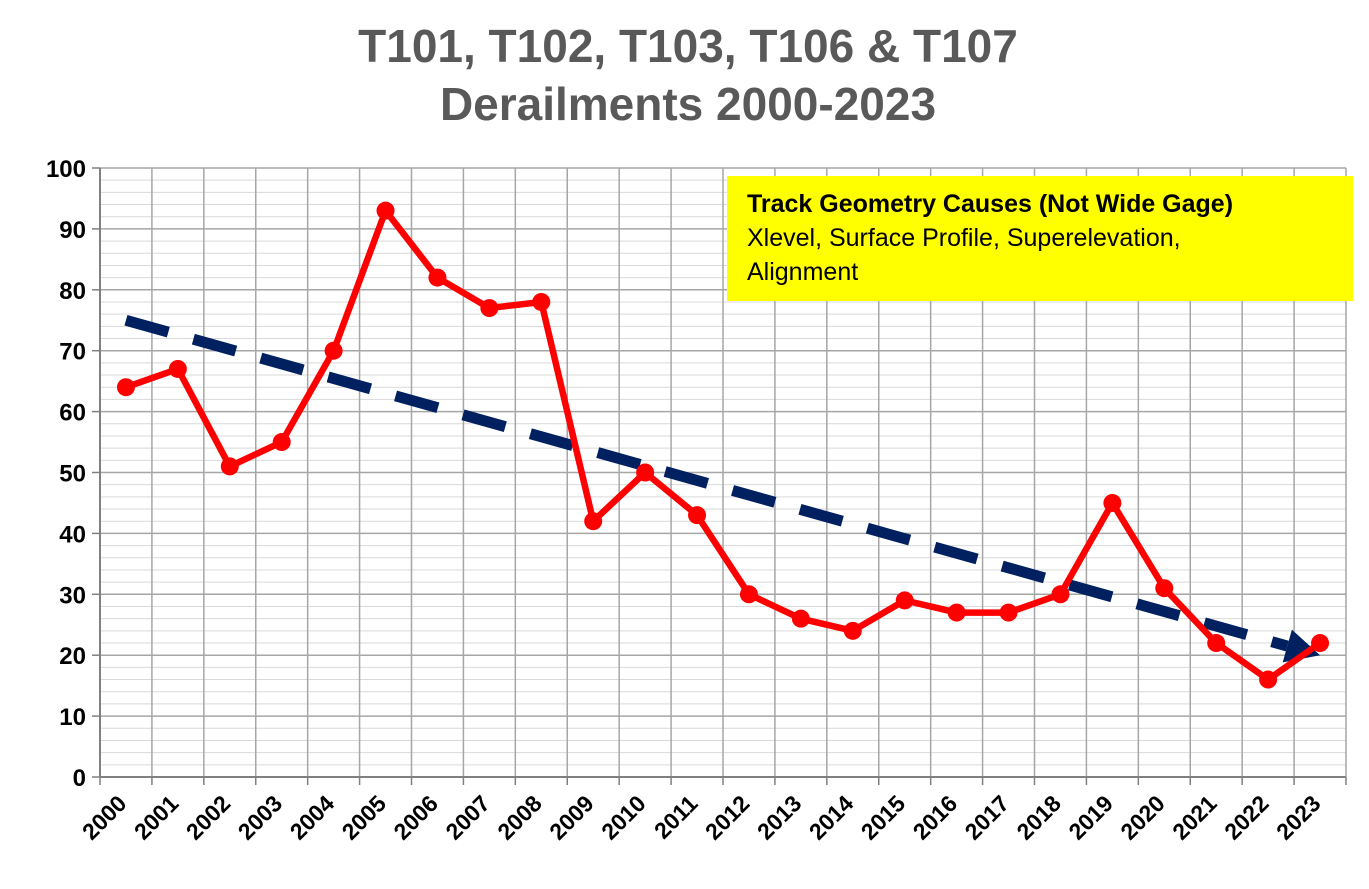 The height and width of the screenshot is (889, 1369). Describe the element at coordinates (727, 817) in the screenshot. I see `x-tick-label: 2012` at that location.